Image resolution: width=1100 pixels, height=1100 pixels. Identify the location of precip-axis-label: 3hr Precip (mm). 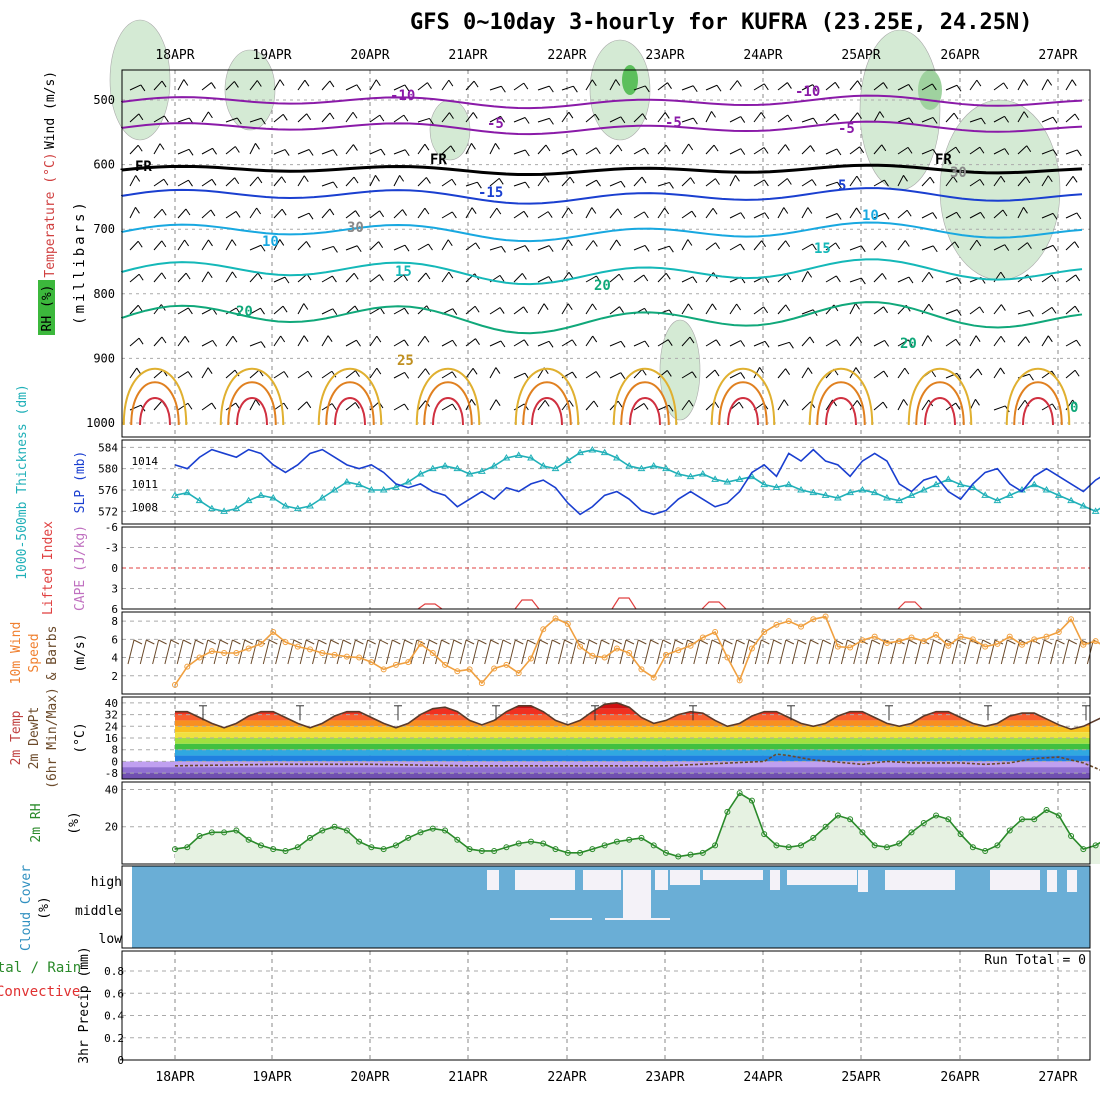
(84, 1004).